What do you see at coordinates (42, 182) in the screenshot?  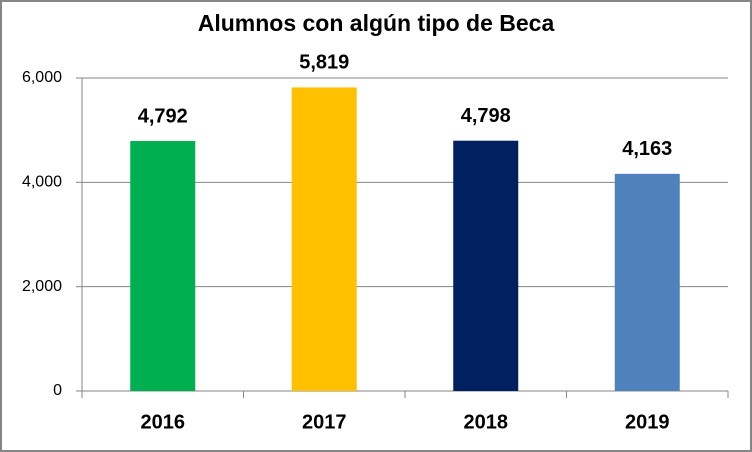 I see `y-tick-label: 4,000` at bounding box center [42, 182].